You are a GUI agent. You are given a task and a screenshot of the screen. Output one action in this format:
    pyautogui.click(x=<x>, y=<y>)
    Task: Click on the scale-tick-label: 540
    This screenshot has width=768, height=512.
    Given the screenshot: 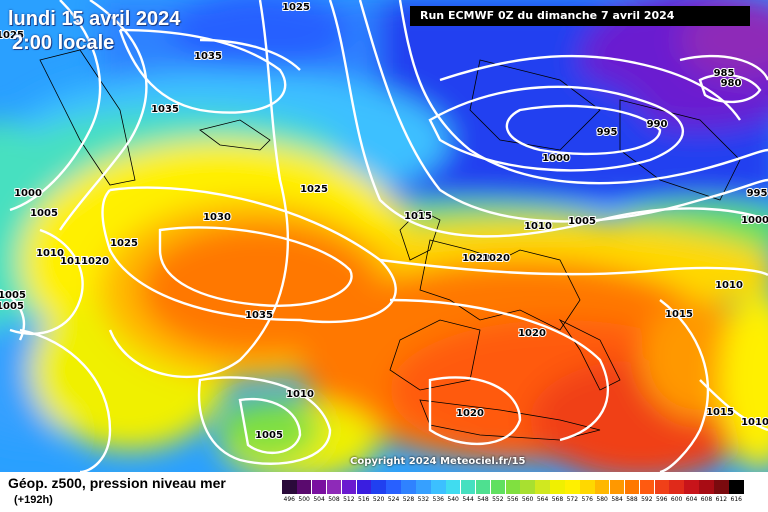 What is the action you would take?
    pyautogui.click(x=453, y=499)
    